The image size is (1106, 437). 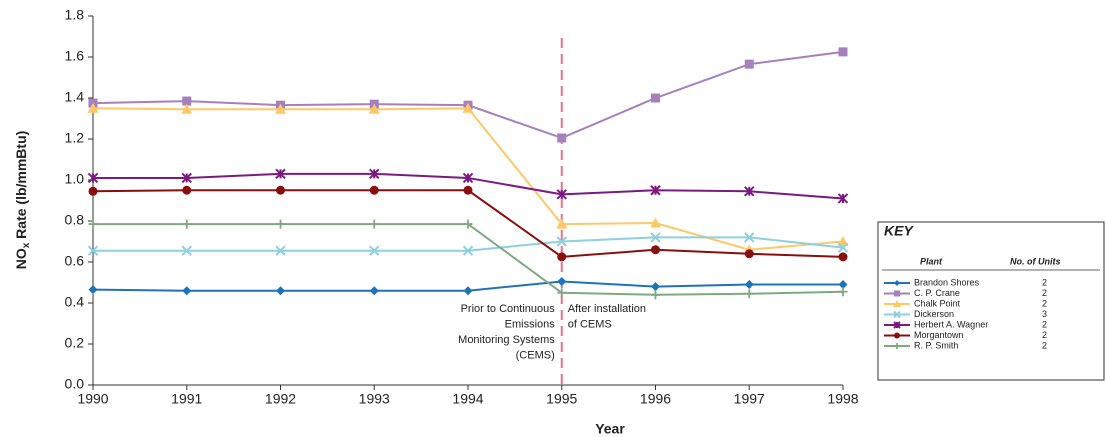 What do you see at coordinates (749, 399) in the screenshot?
I see `x-tick-label: 1997` at bounding box center [749, 399].